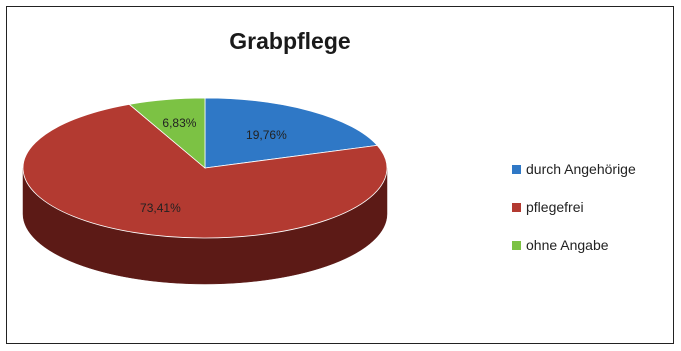 The image size is (681, 351). Describe the element at coordinates (179, 123) in the screenshot. I see `data-label-ohne-angabe: 6,83%` at that location.